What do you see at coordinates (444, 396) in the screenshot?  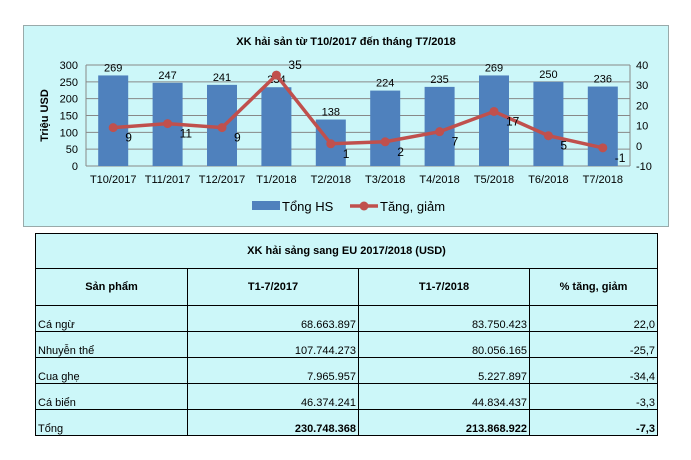 I see `value-2018-cell: 44.834.437` at bounding box center [444, 396].